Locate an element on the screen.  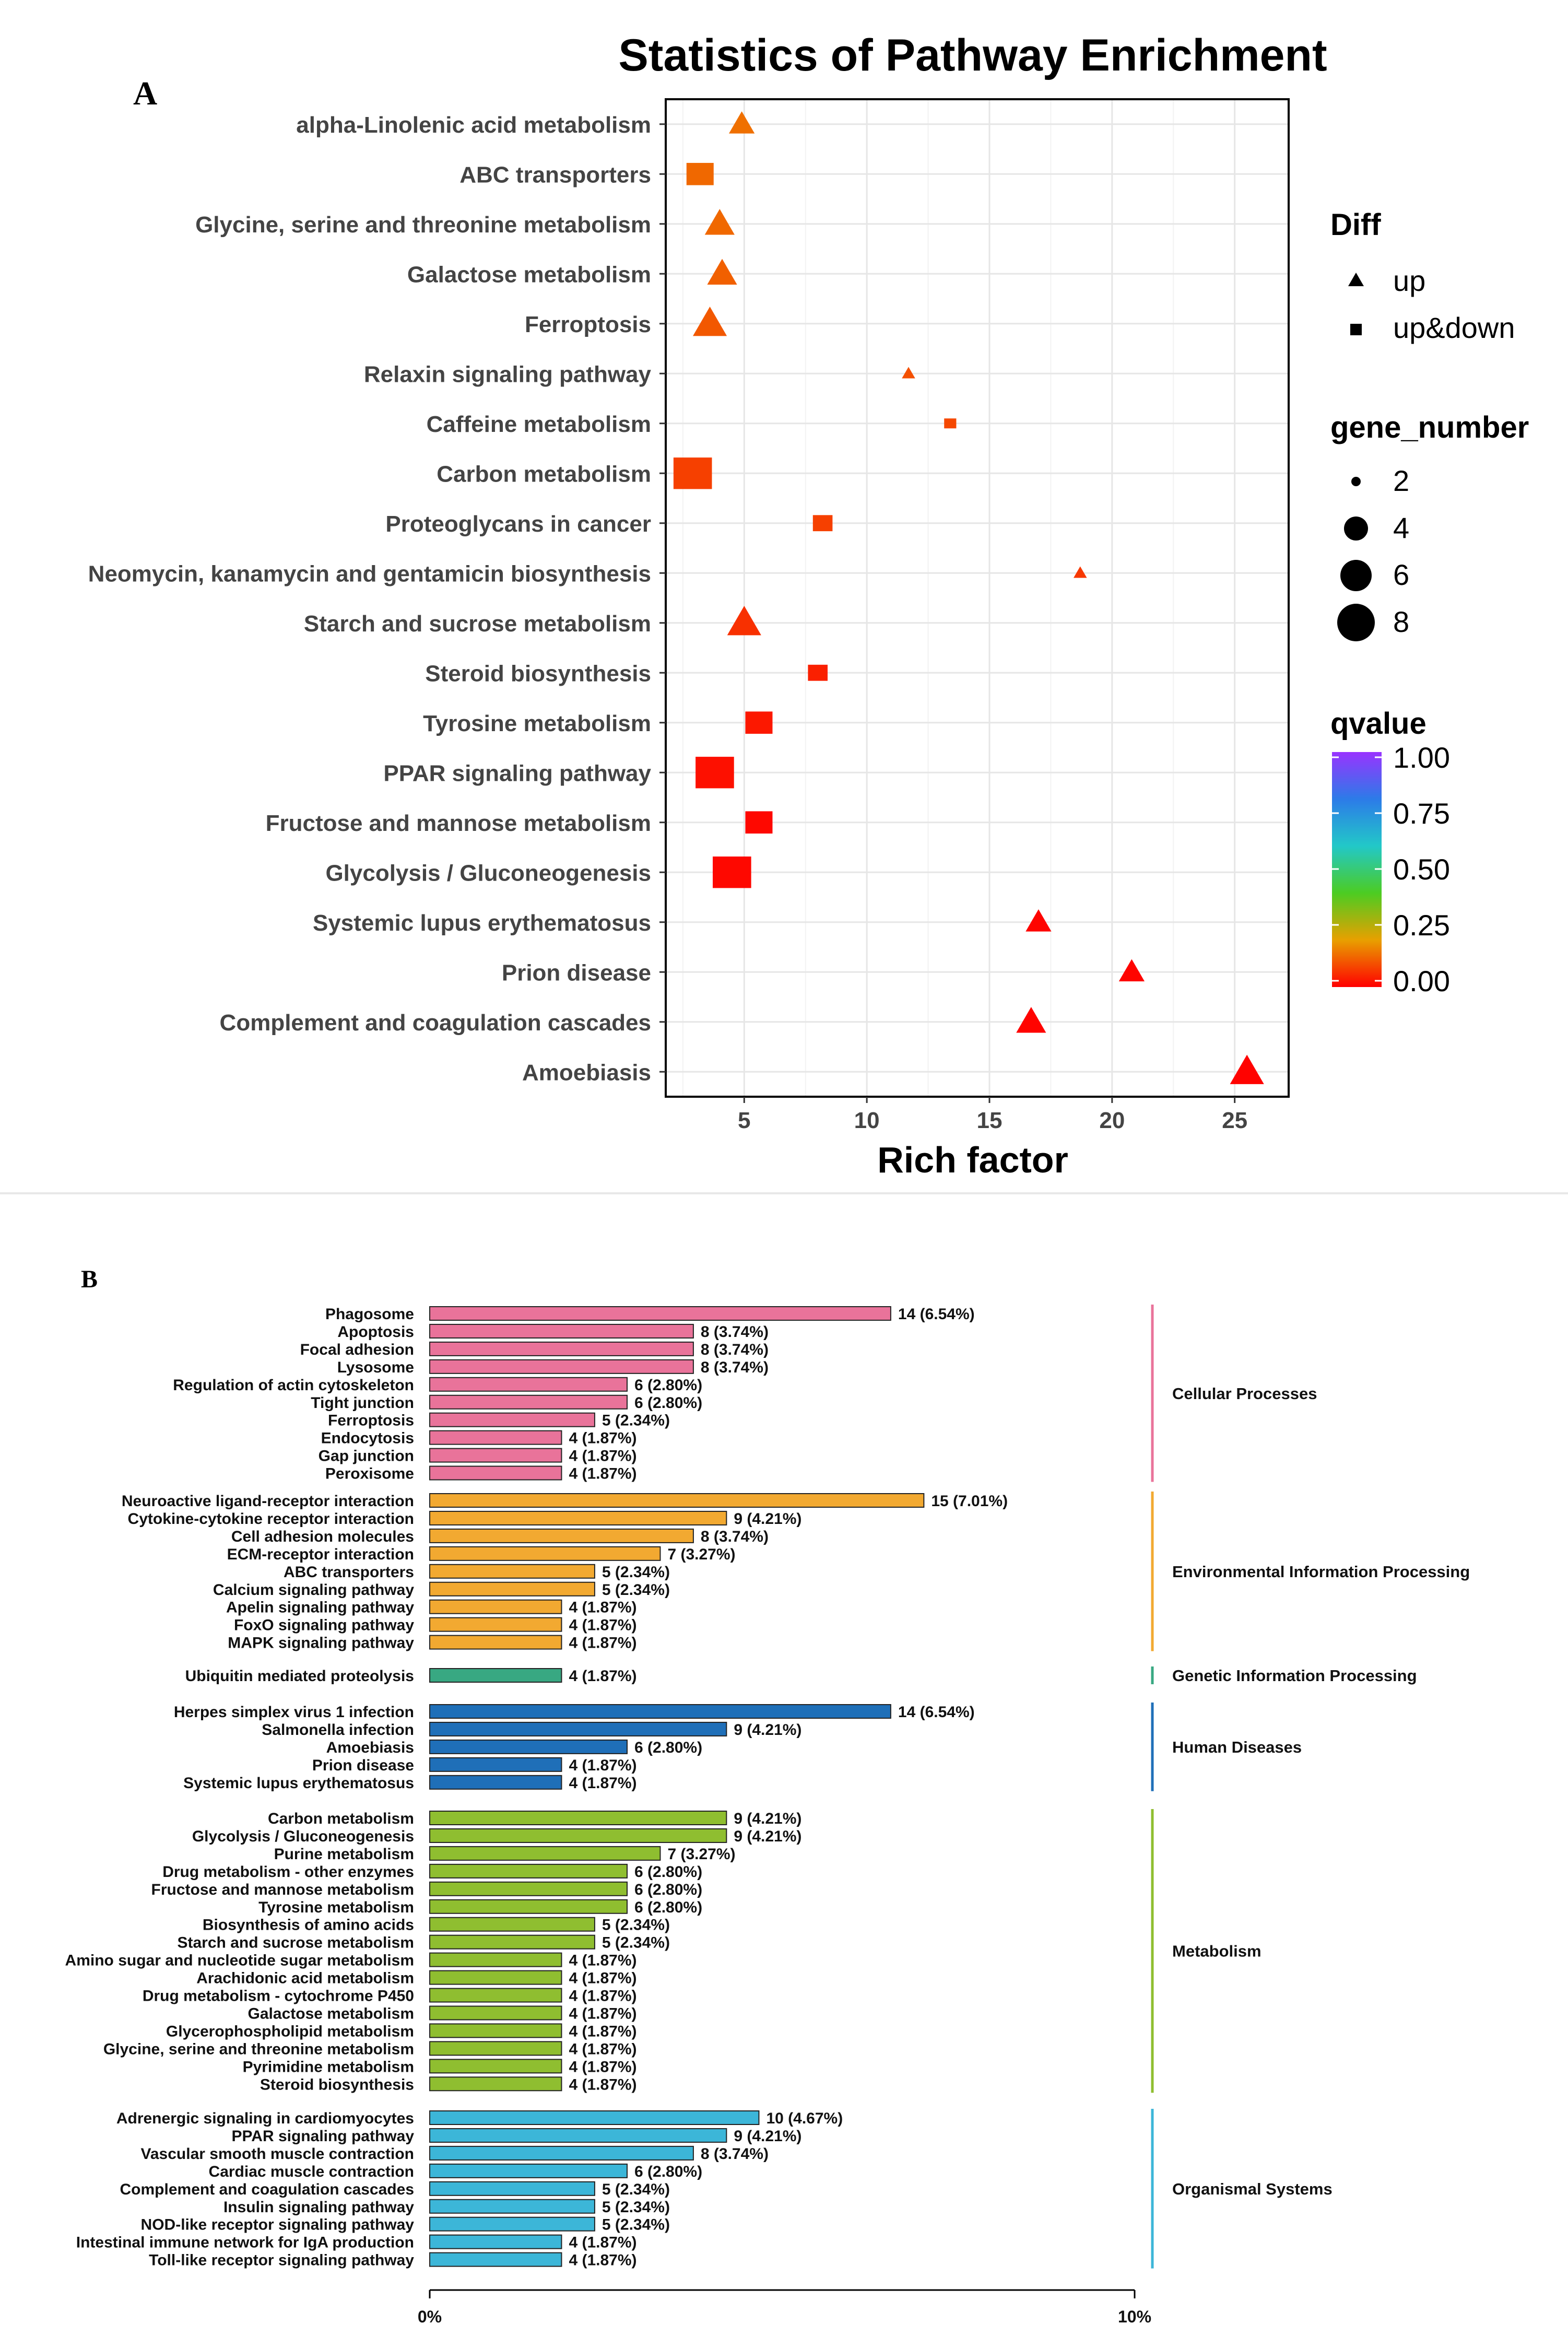
bar-category-label: Ferroptosis is located at coordinates (371, 1420).